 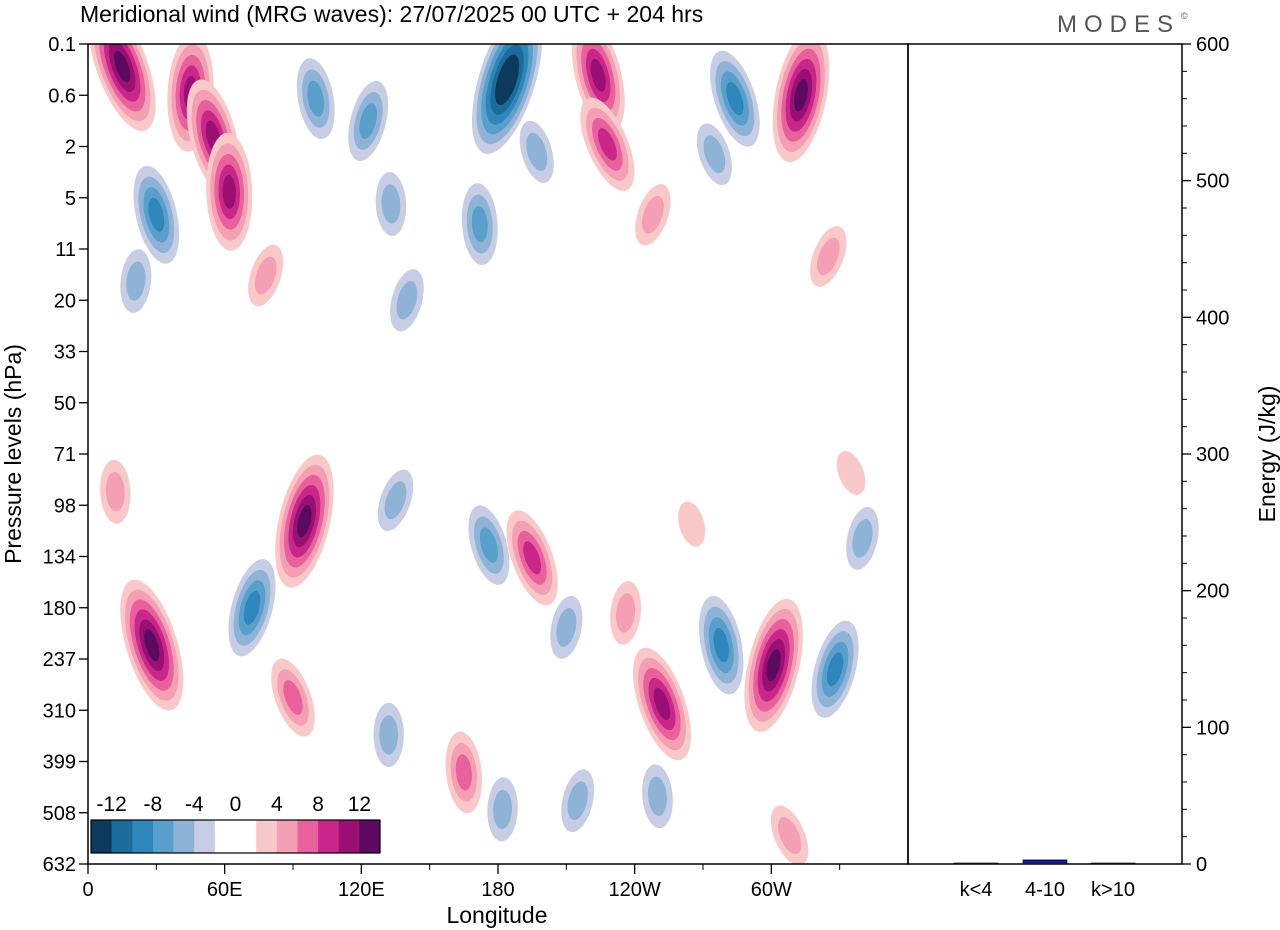 What do you see at coordinates (111, 804) in the screenshot?
I see `colorbar-label: -12` at bounding box center [111, 804].